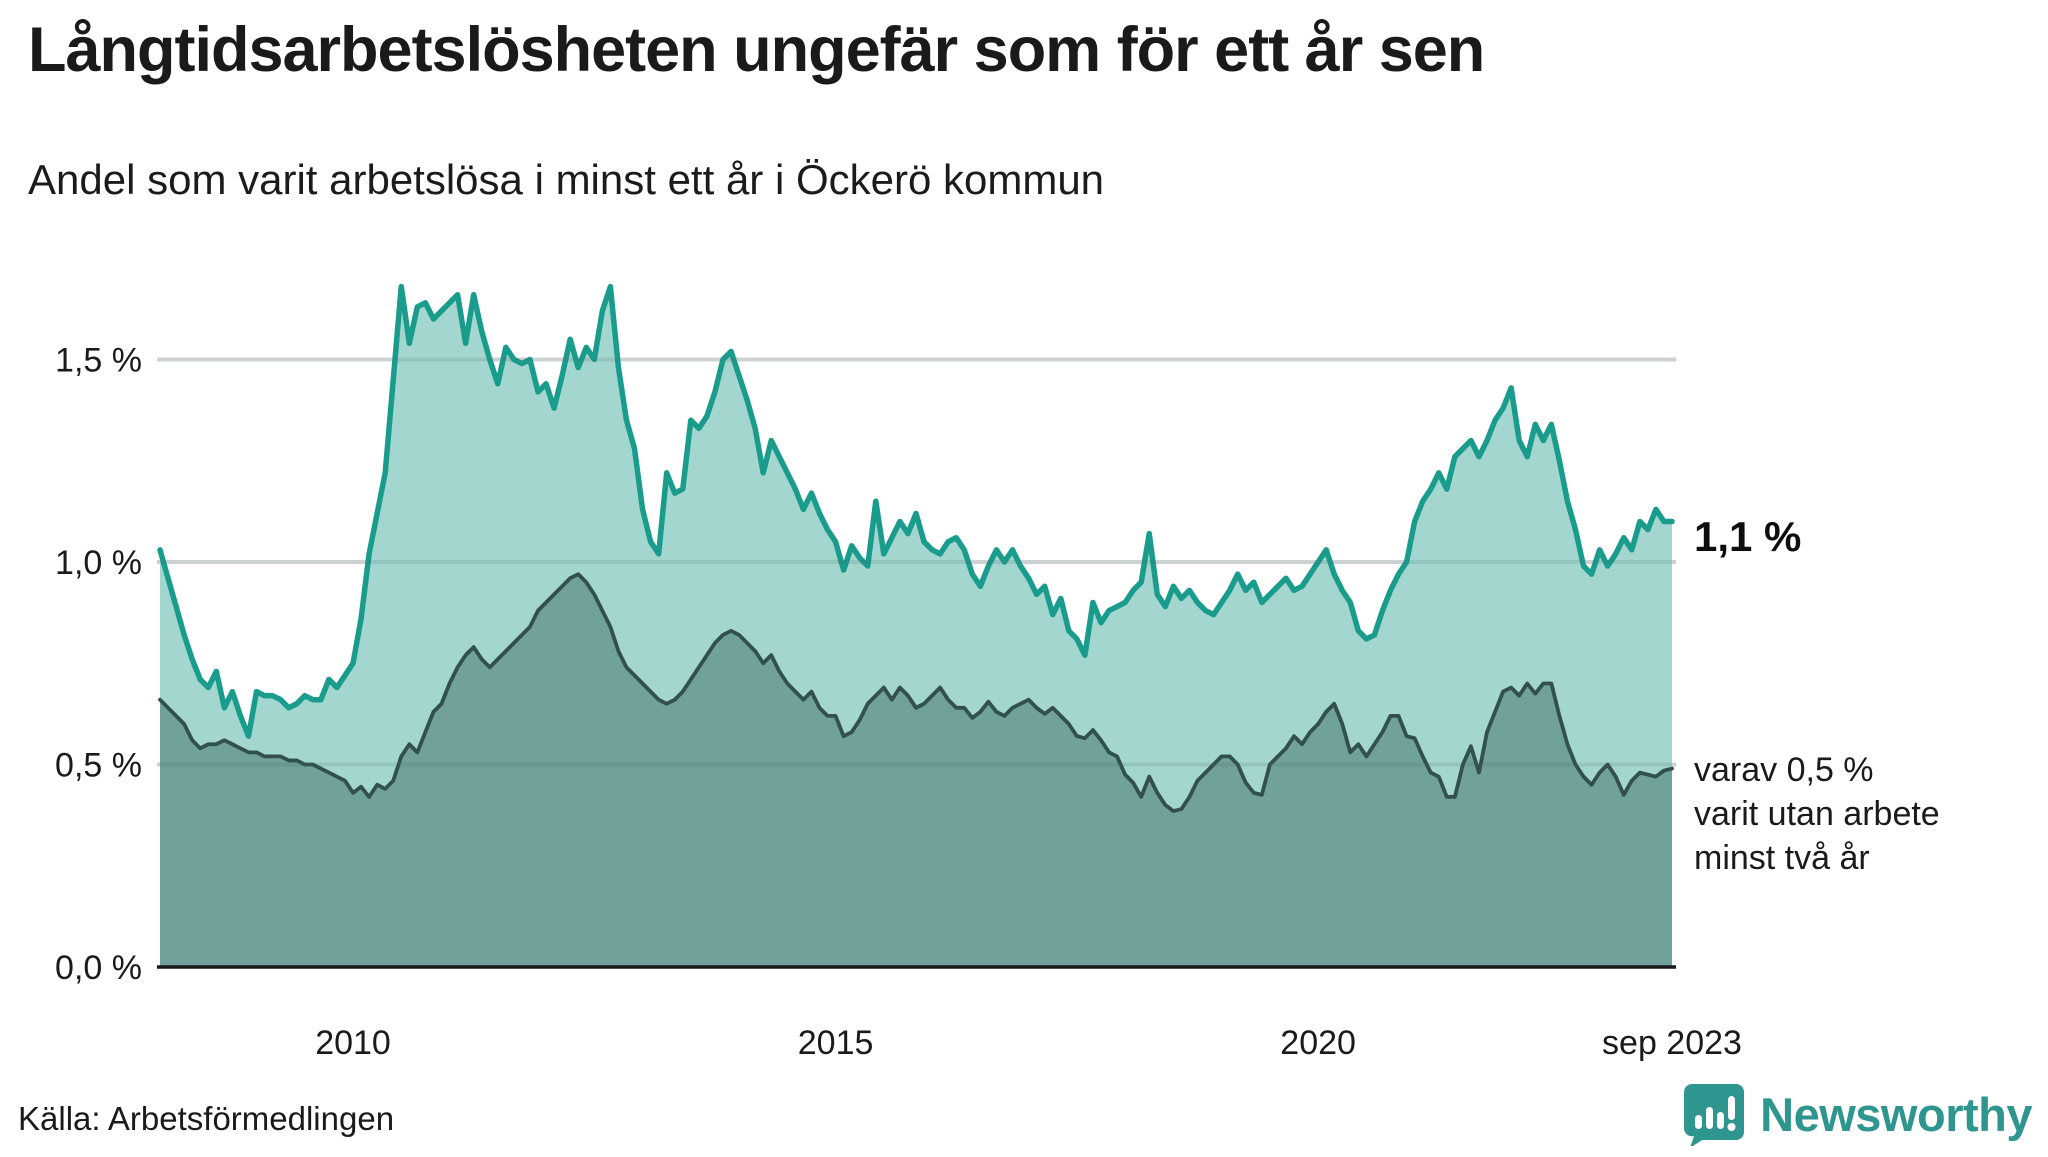  What do you see at coordinates (98, 563) in the screenshot?
I see `y-tick-label: 1,0 %` at bounding box center [98, 563].